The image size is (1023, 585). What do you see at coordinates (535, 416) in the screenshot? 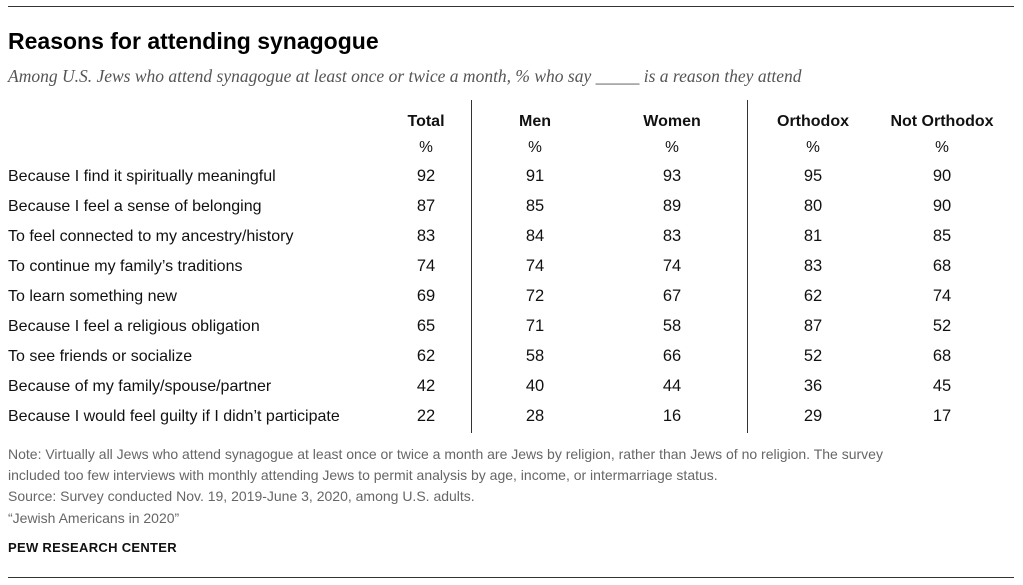
I see `table-cell: 28` at bounding box center [535, 416].